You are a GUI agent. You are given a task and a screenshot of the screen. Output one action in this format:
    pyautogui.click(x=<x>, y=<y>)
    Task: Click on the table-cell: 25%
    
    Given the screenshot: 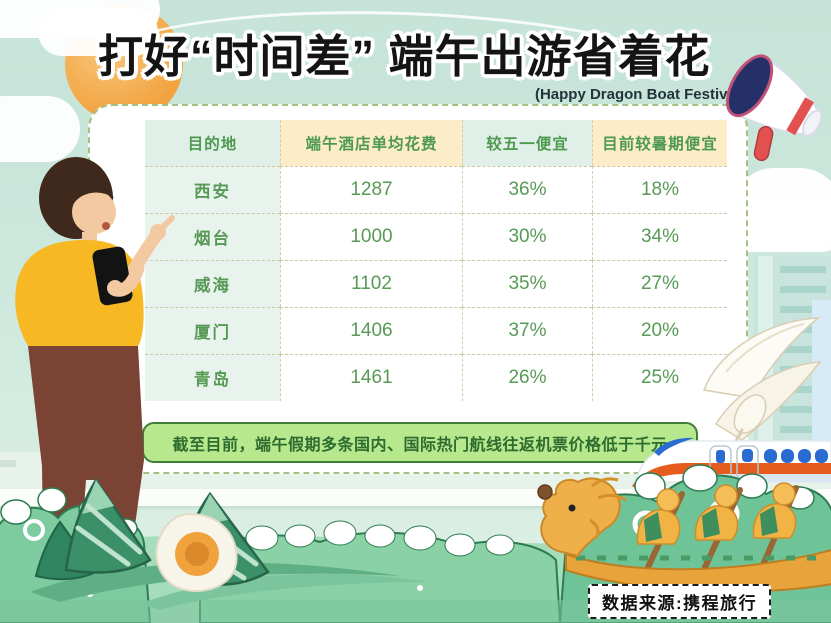 What is the action you would take?
    pyautogui.click(x=659, y=377)
    